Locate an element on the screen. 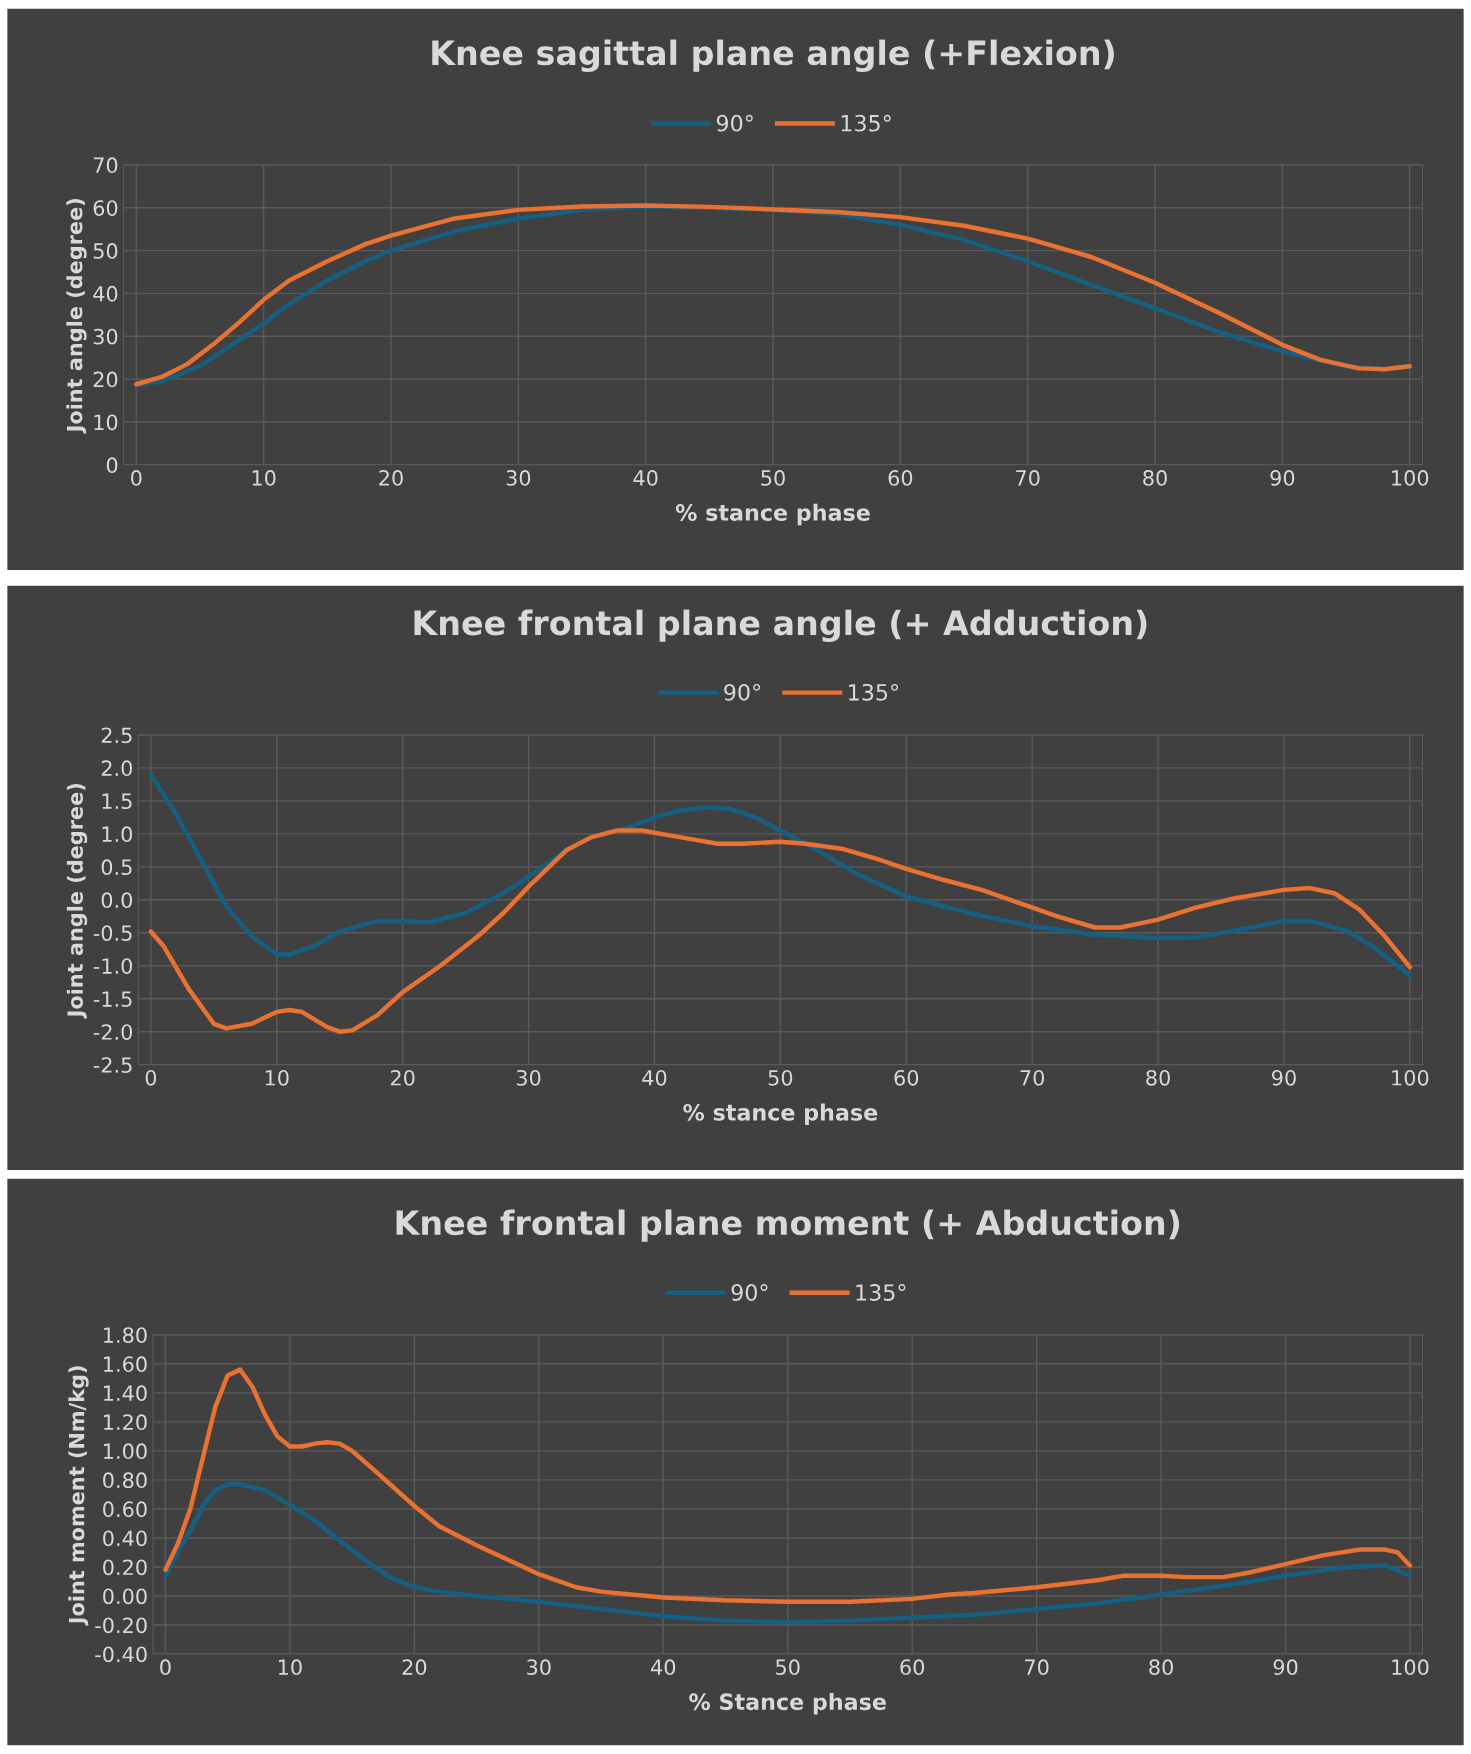  y-tick-label: 30 is located at coordinates (105, 336).